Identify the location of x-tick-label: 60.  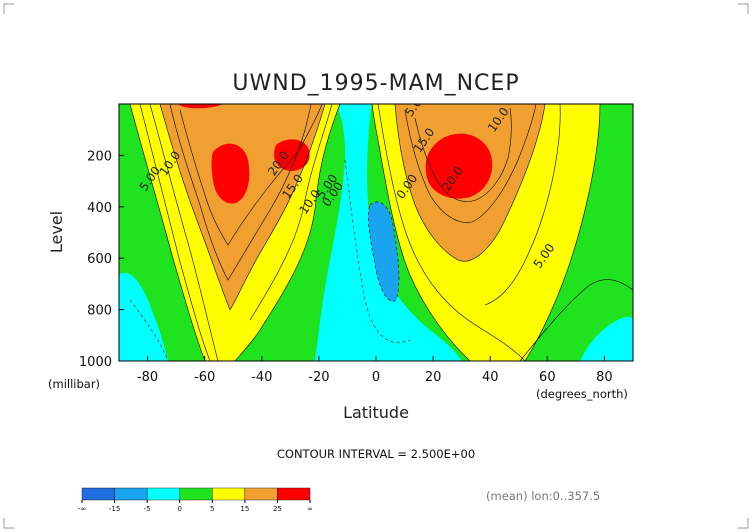
(547, 377).